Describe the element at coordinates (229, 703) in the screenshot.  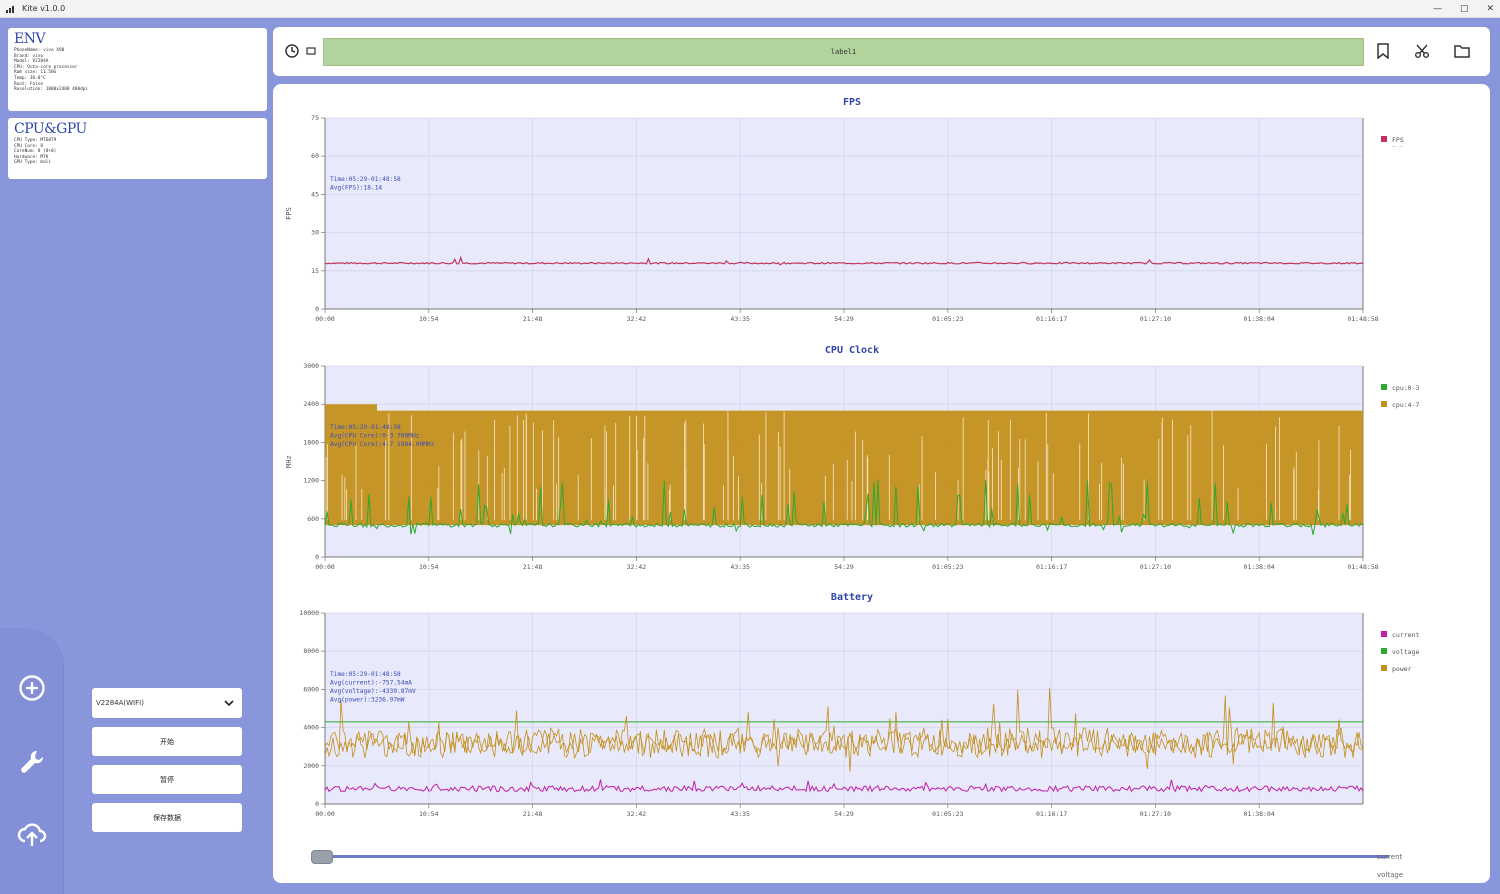
I see `chevron-down-icon` at that location.